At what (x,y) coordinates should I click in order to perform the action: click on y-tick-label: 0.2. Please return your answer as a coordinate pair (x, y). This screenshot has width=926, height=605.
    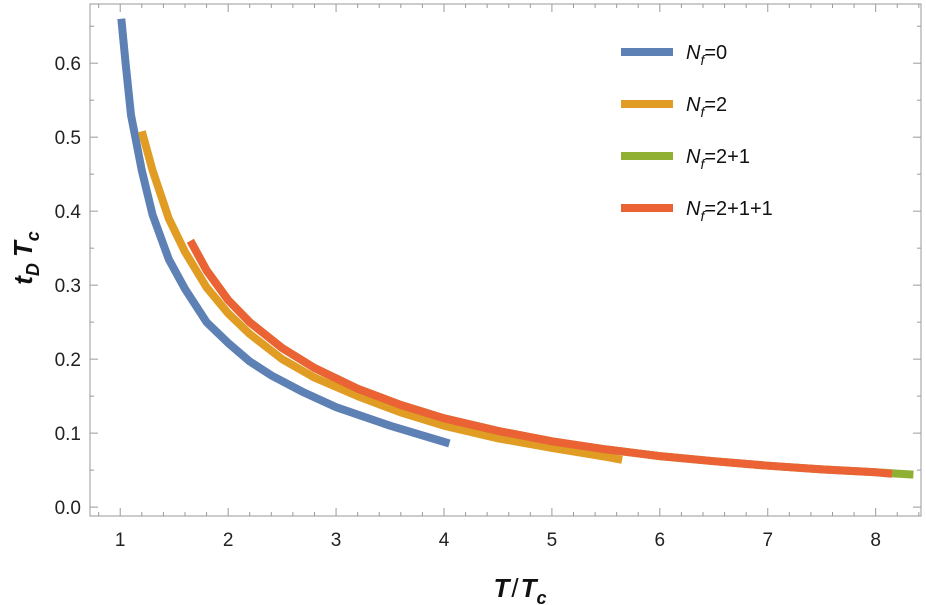
    Looking at the image, I should click on (68, 360).